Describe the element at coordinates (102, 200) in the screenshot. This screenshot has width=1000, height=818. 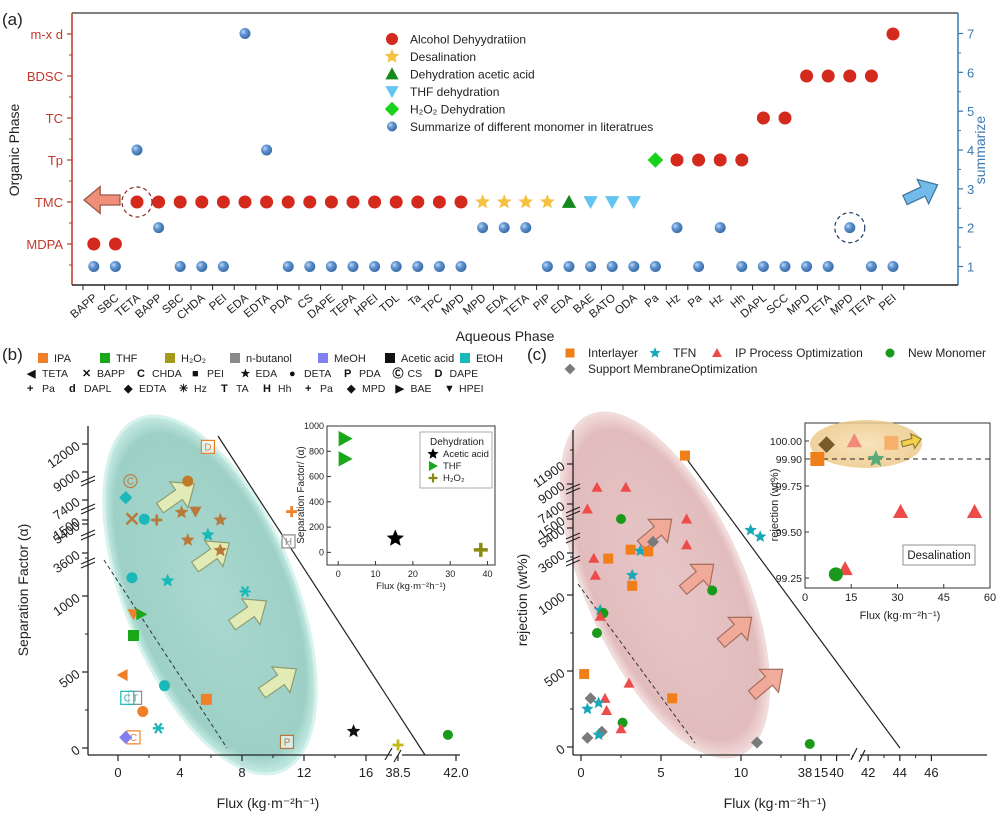
I see `left-arrow-icon` at that location.